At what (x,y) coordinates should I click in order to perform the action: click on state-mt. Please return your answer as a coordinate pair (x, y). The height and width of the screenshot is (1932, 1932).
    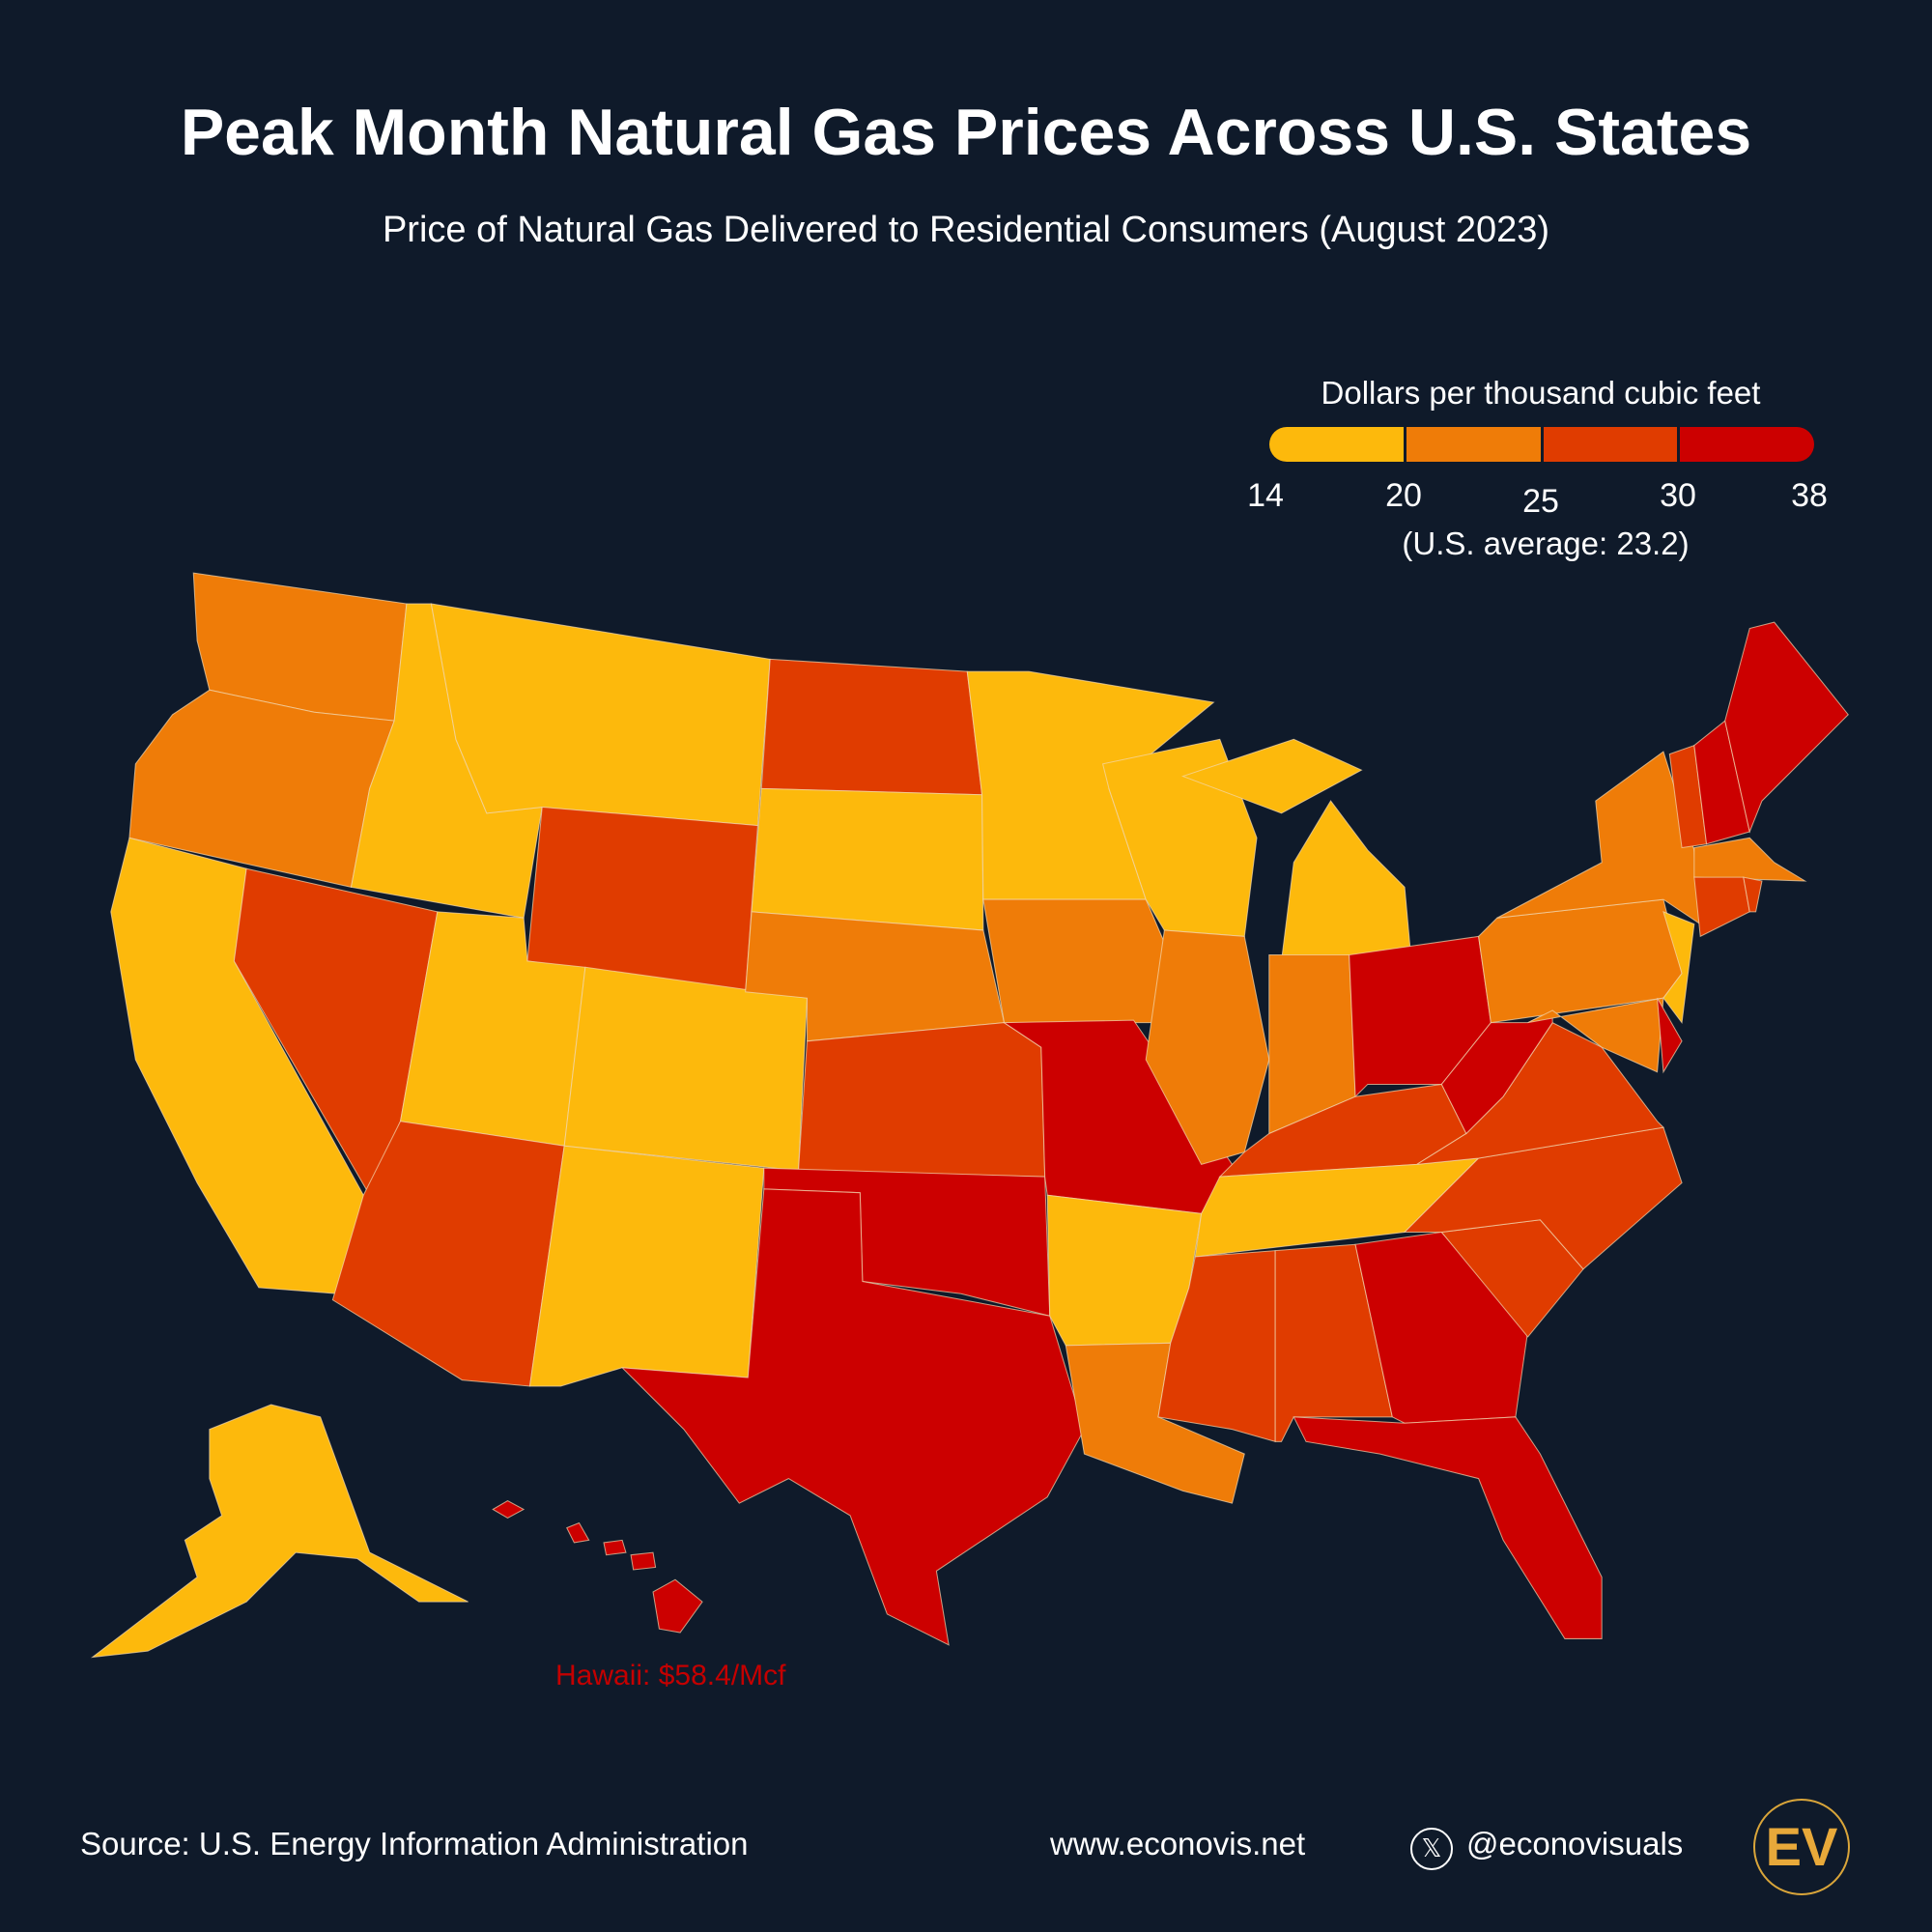
    Looking at the image, I should click on (600, 715).